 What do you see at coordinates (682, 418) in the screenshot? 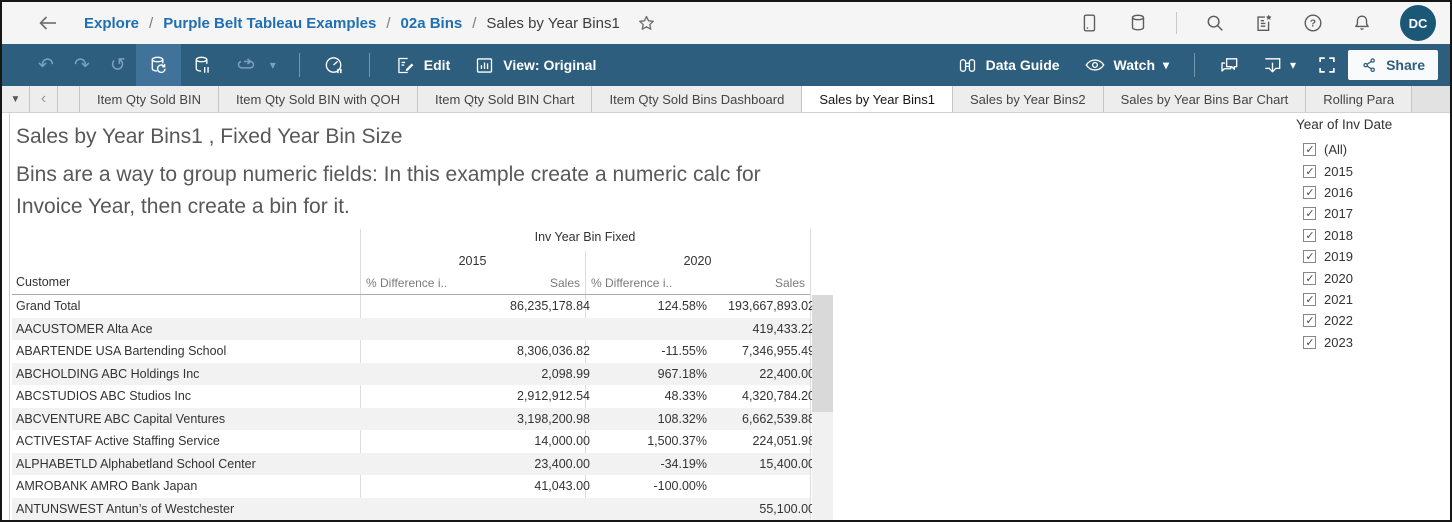
I see `cell-pct-2020: 108.32%` at bounding box center [682, 418].